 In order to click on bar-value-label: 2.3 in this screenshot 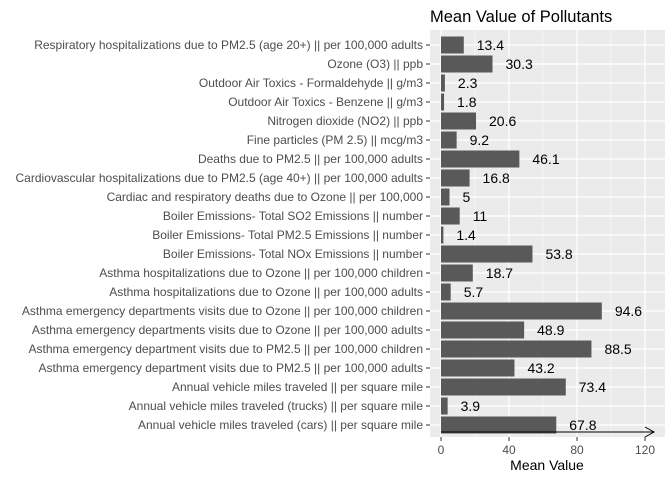, I will do `click(468, 83)`.